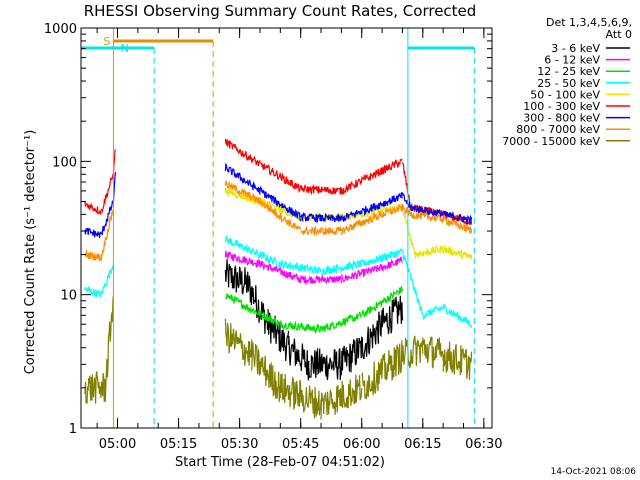  I want to click on legend-item-label: 6 - 12 keV, so click(572, 60).